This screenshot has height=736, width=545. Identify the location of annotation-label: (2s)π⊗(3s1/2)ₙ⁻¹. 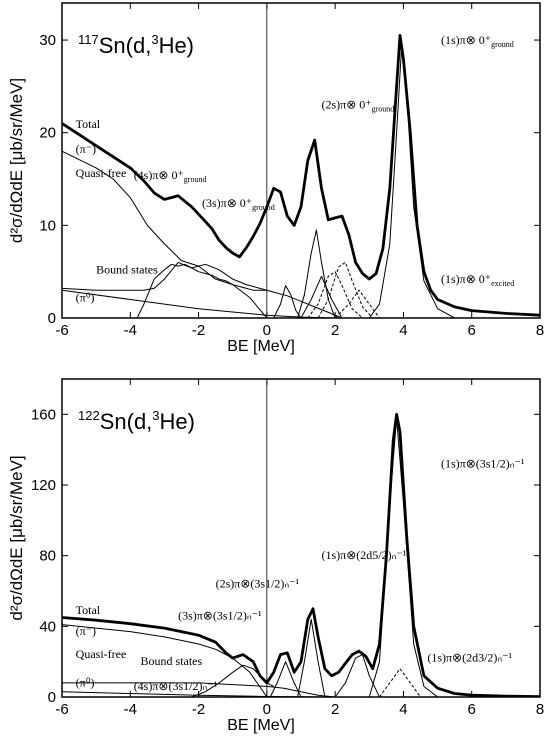
(258, 583).